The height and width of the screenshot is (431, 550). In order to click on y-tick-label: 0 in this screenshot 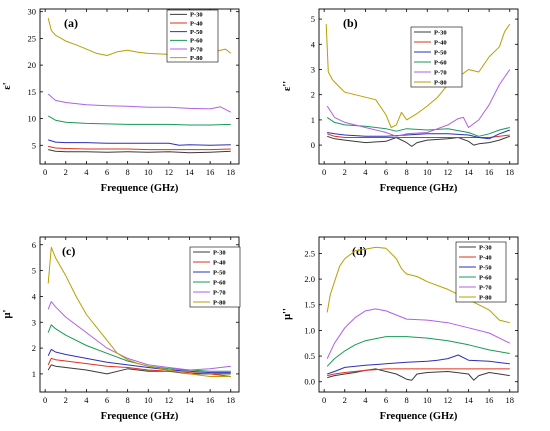, I will do `click(313, 145)`.